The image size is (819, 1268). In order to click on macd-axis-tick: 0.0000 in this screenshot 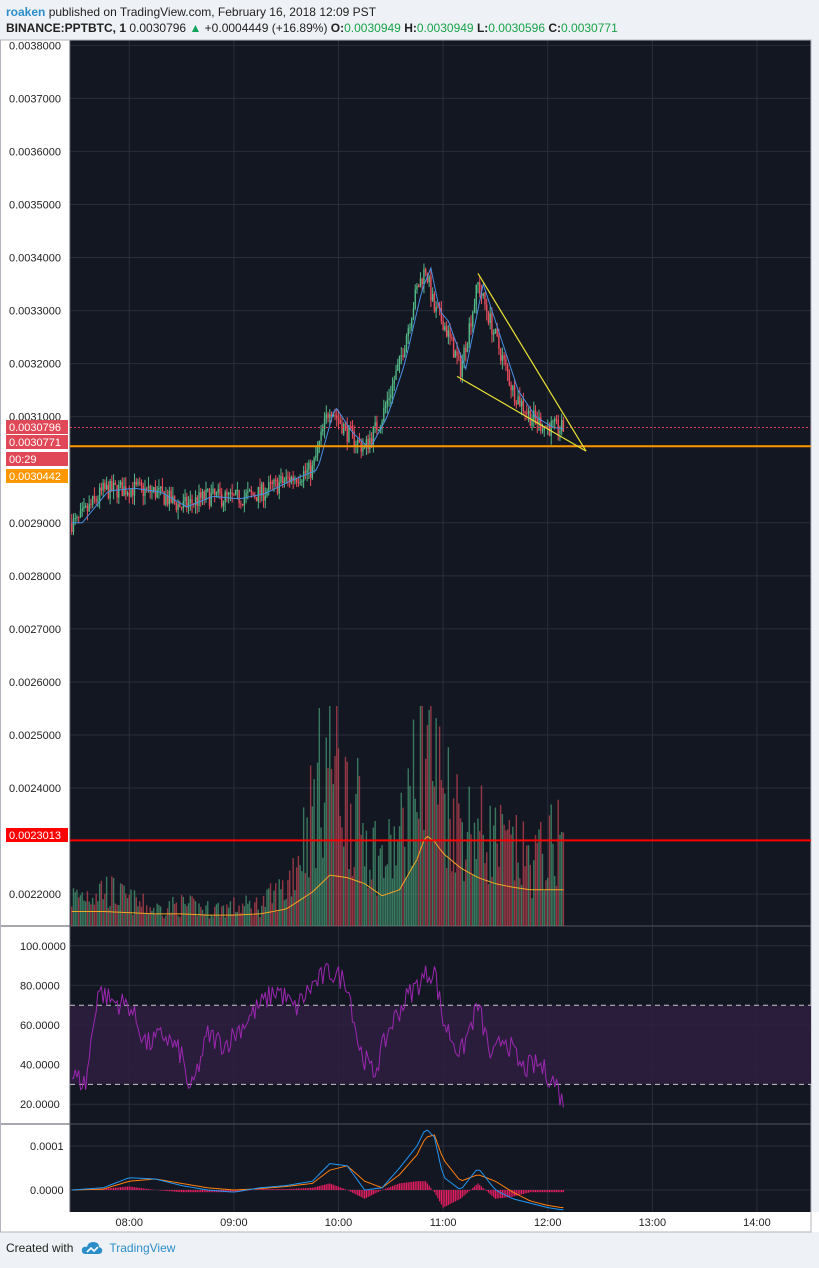, I will do `click(47, 1191)`.